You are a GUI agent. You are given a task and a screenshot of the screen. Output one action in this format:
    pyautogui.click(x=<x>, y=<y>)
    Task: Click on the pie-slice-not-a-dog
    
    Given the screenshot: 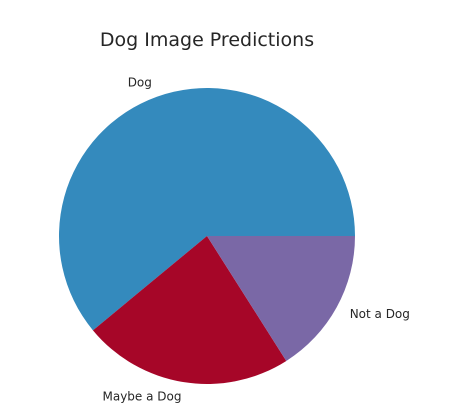 What is the action you would take?
    pyautogui.click(x=281, y=298)
    